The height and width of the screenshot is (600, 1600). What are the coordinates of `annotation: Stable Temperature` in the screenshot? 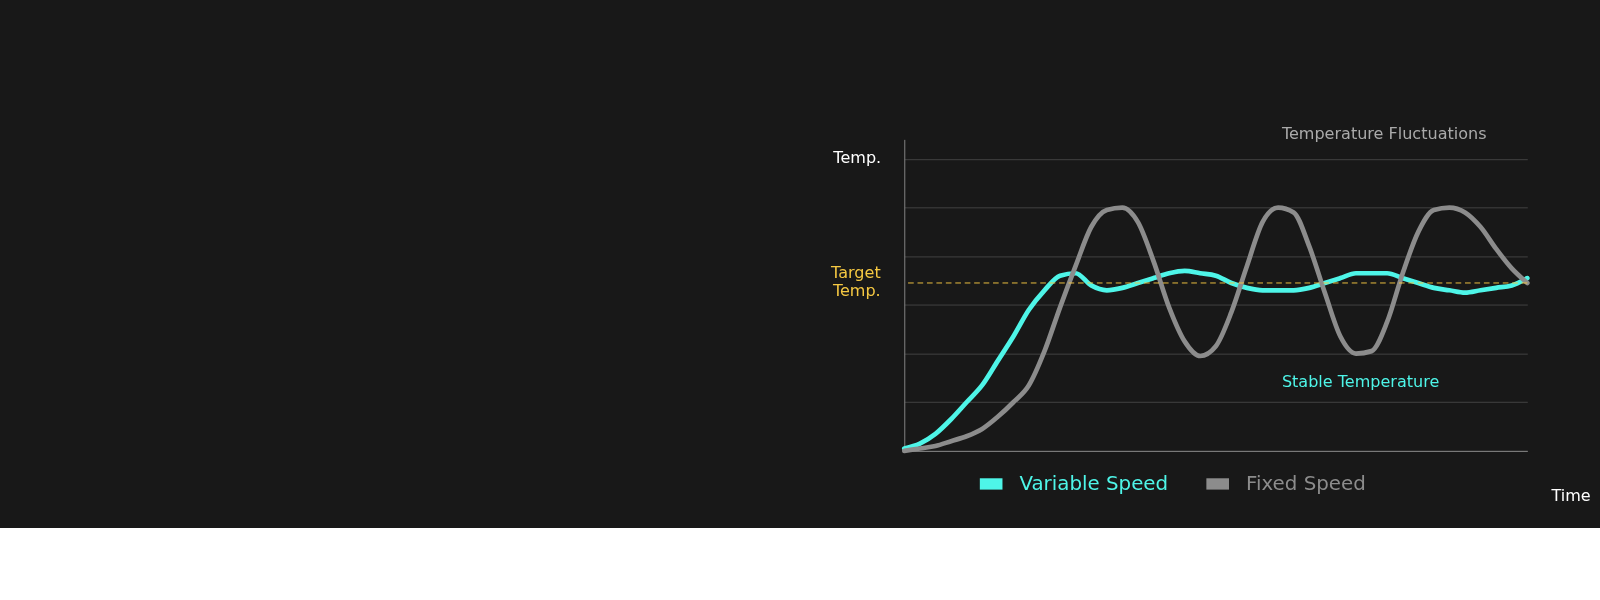 It's located at (1360, 381).